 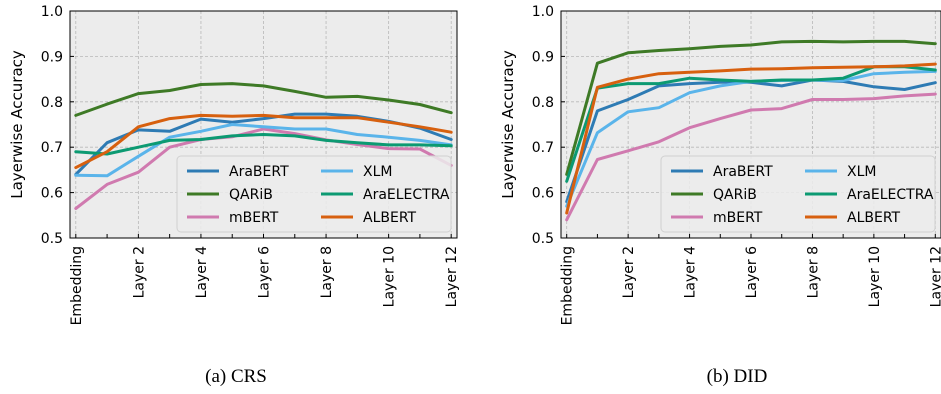 What do you see at coordinates (236, 376) in the screenshot?
I see `figure-caption: (a) CRS` at bounding box center [236, 376].